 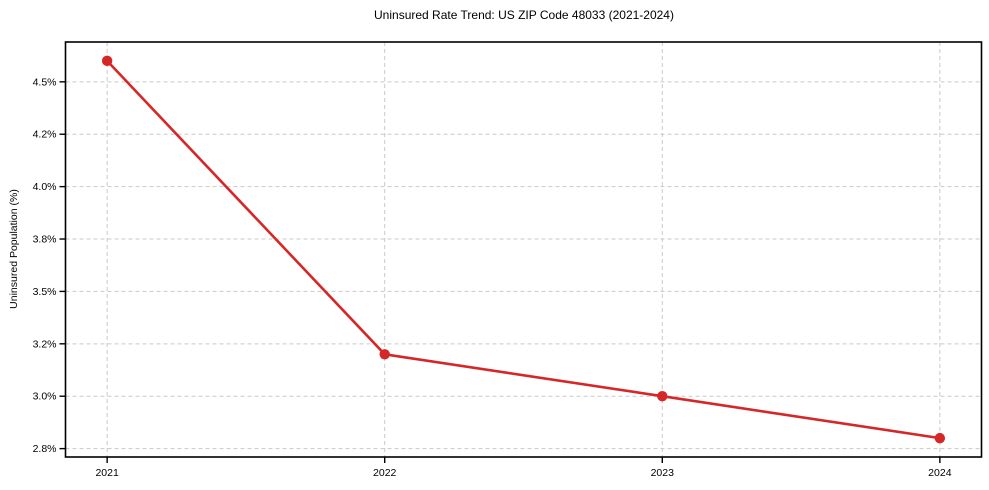 What do you see at coordinates (45, 240) in the screenshot?
I see `y-tick-label: 3.8%` at bounding box center [45, 240].